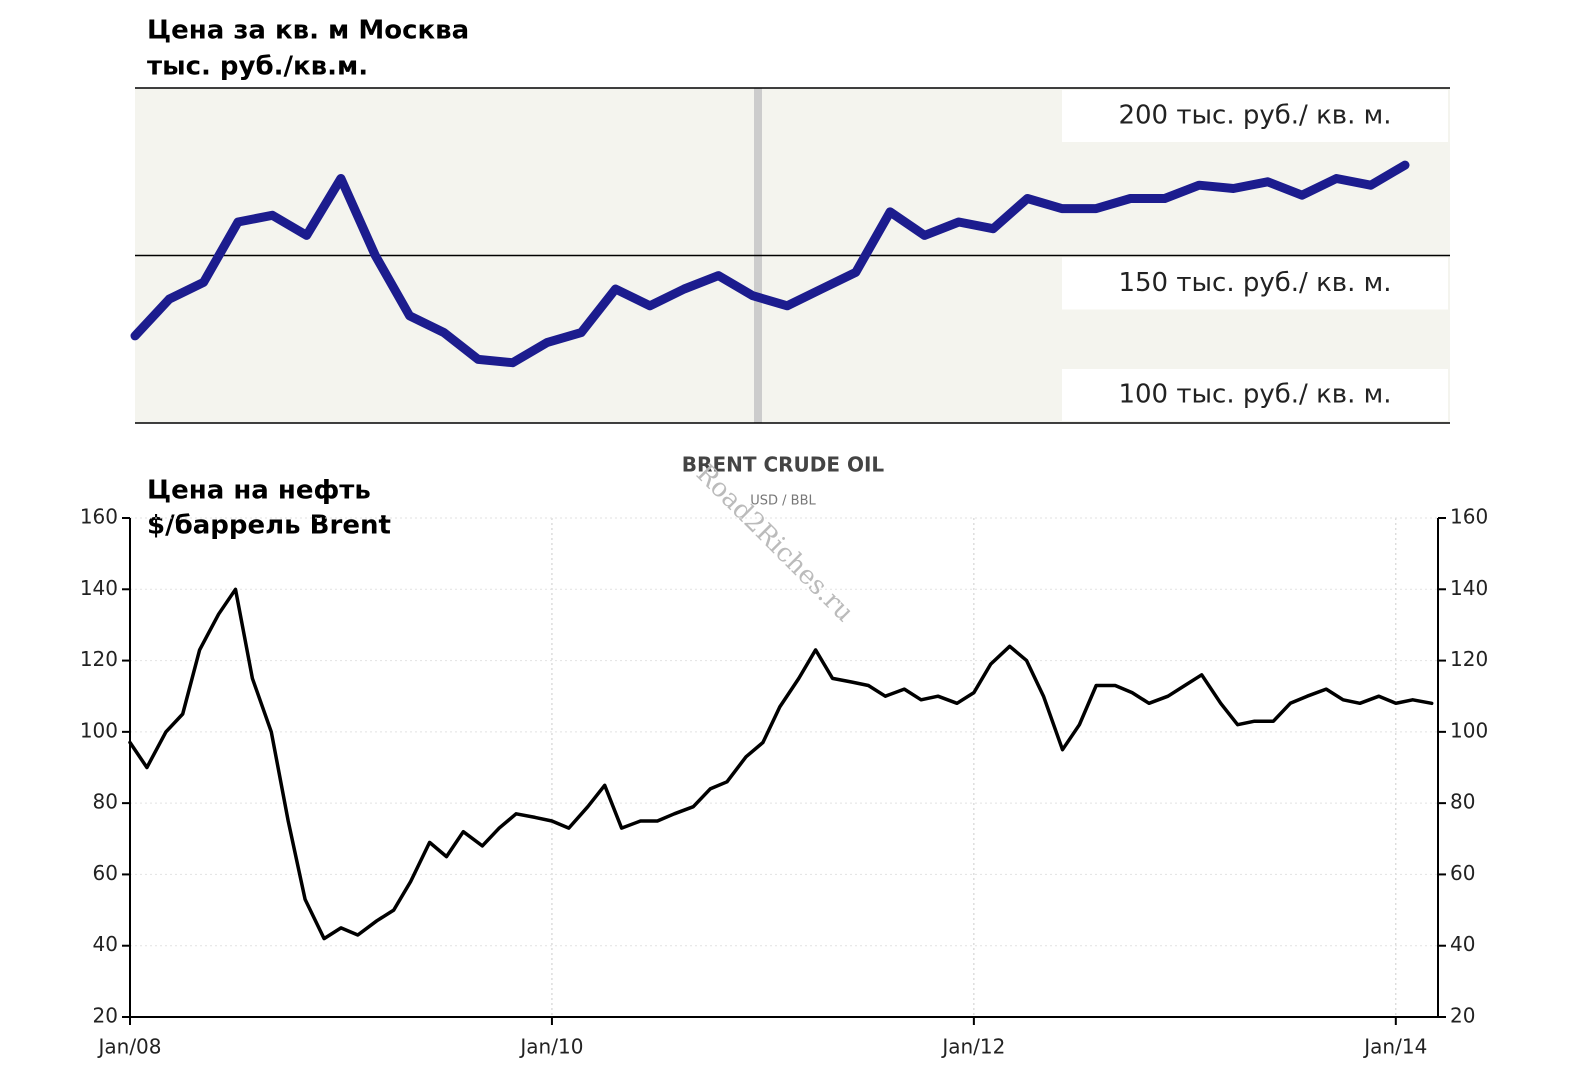 The width and height of the screenshot is (1569, 1075). What do you see at coordinates (308, 31) in the screenshot?
I see `chart-title: Цена за кв. м Москва` at bounding box center [308, 31].